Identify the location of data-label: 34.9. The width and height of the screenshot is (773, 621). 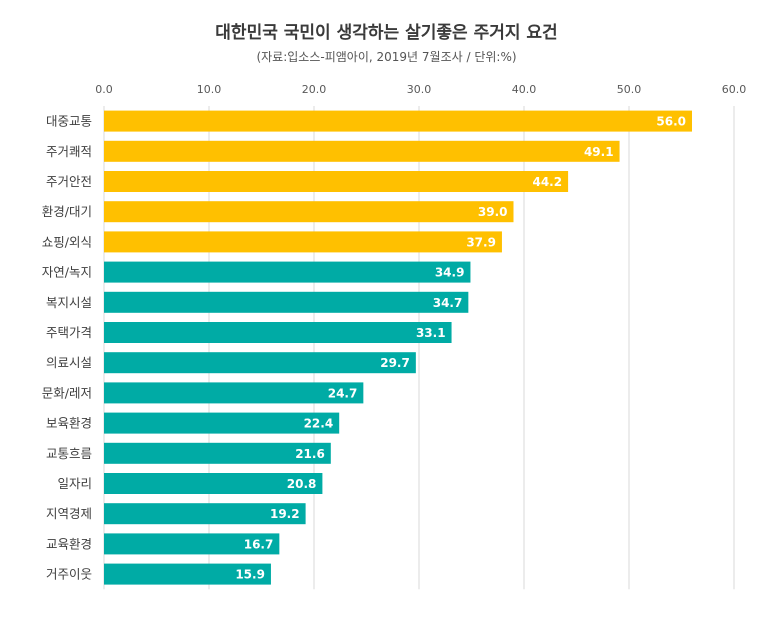
(450, 273).